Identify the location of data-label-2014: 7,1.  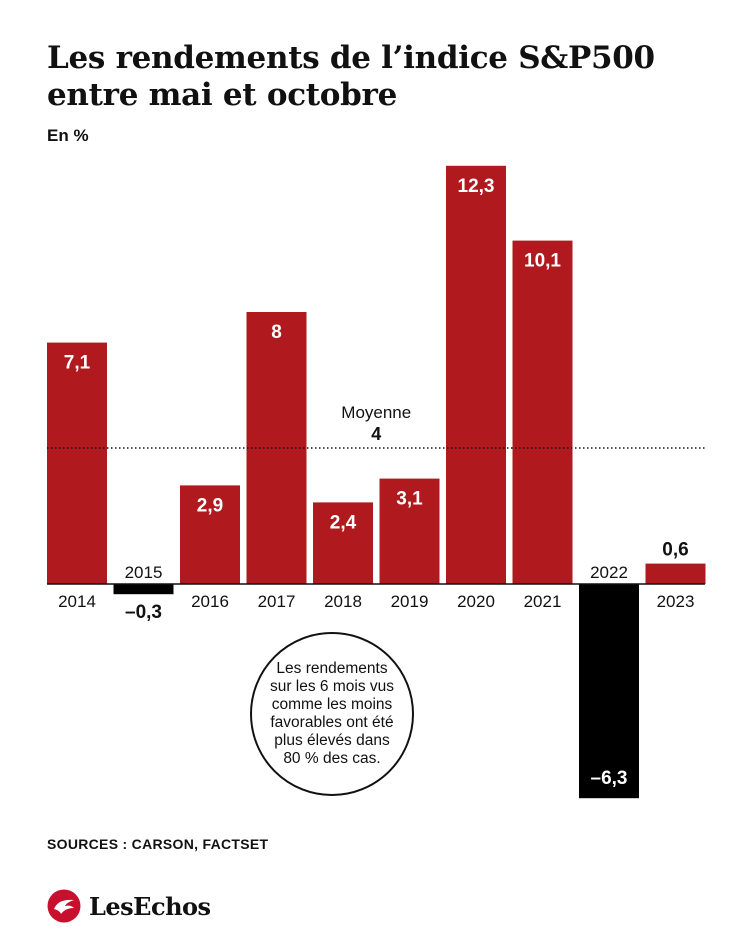
(77, 363).